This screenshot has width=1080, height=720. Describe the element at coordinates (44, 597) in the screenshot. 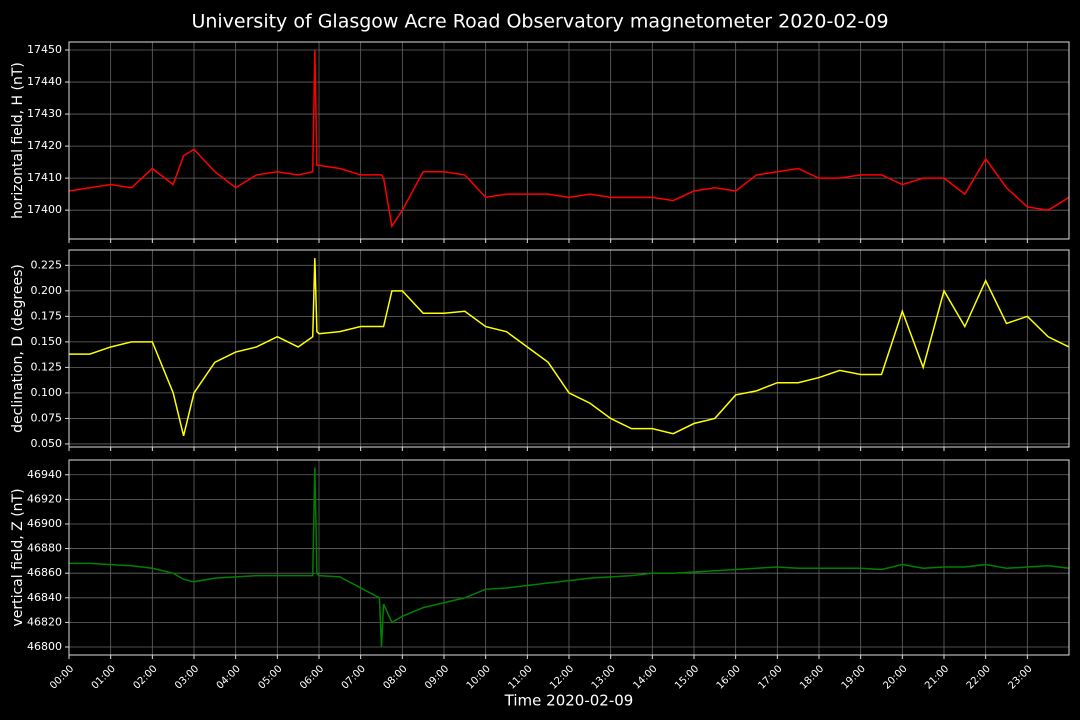

I see `y-tick-label: 46840` at that location.